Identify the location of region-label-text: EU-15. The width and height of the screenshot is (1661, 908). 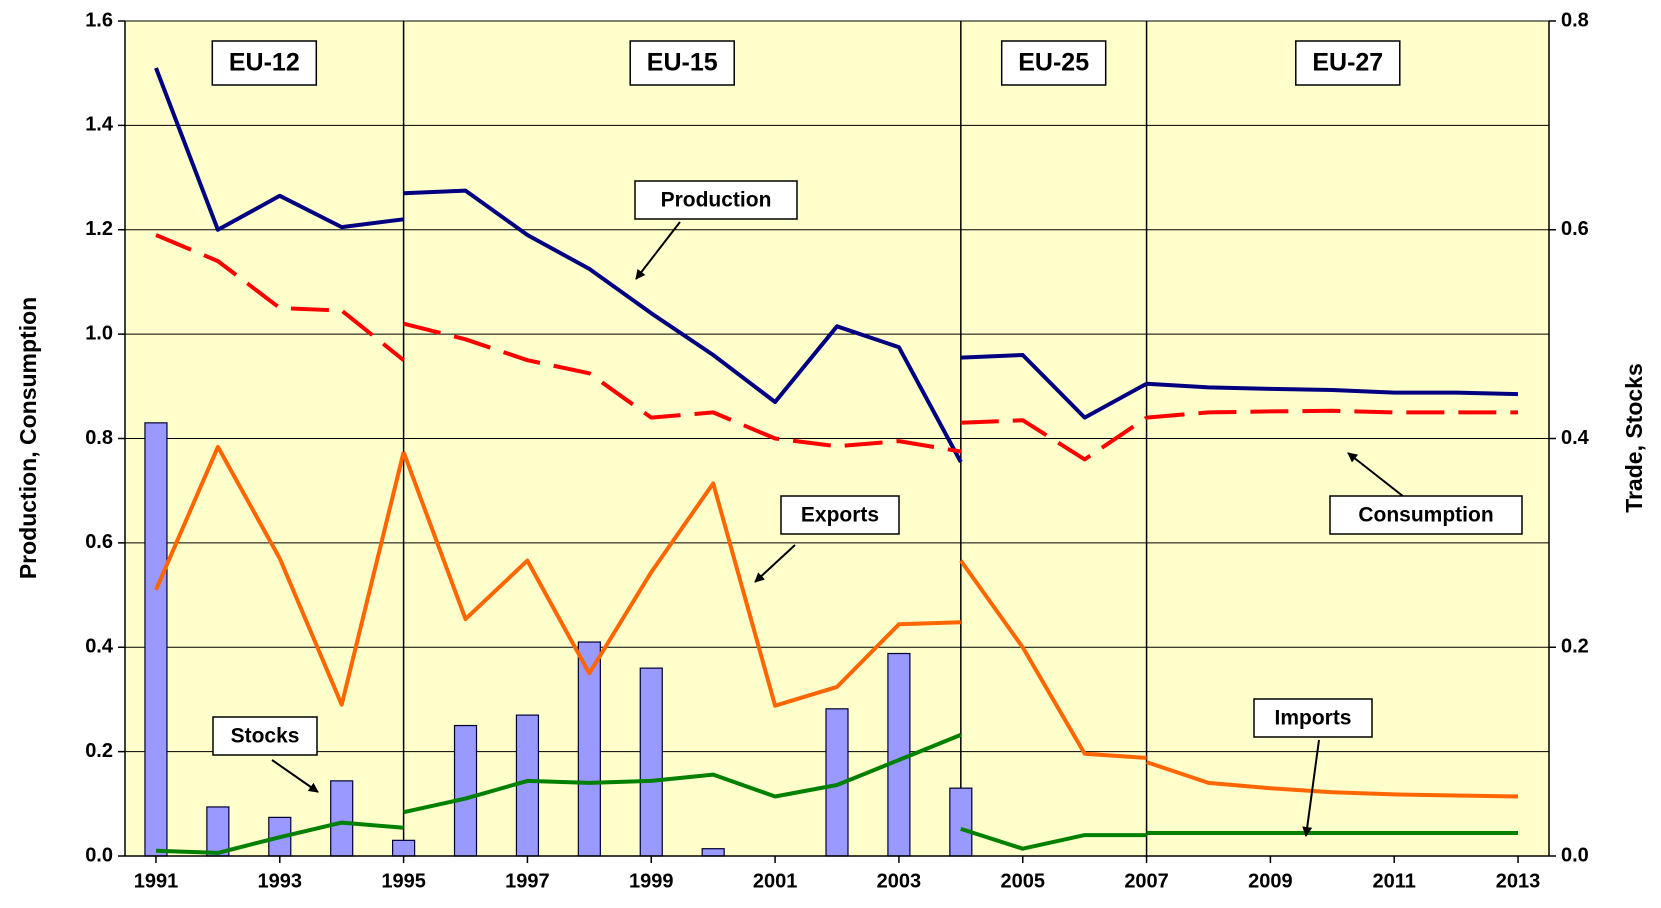
(682, 63).